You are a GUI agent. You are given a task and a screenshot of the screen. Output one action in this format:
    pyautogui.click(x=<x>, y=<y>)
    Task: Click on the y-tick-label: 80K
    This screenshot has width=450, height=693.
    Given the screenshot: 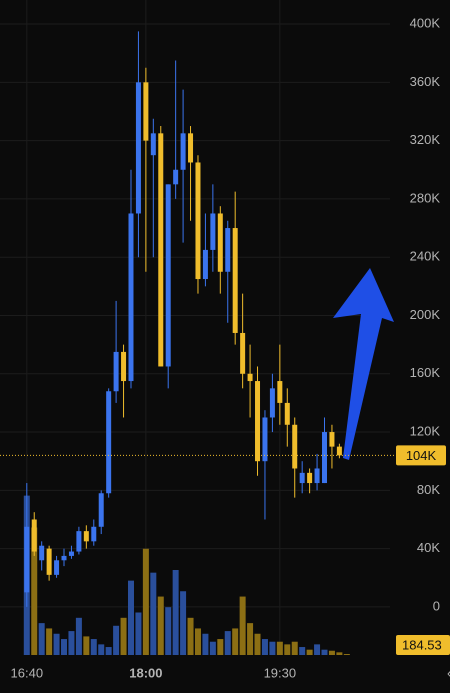 What is the action you would take?
    pyautogui.click(x=428, y=489)
    